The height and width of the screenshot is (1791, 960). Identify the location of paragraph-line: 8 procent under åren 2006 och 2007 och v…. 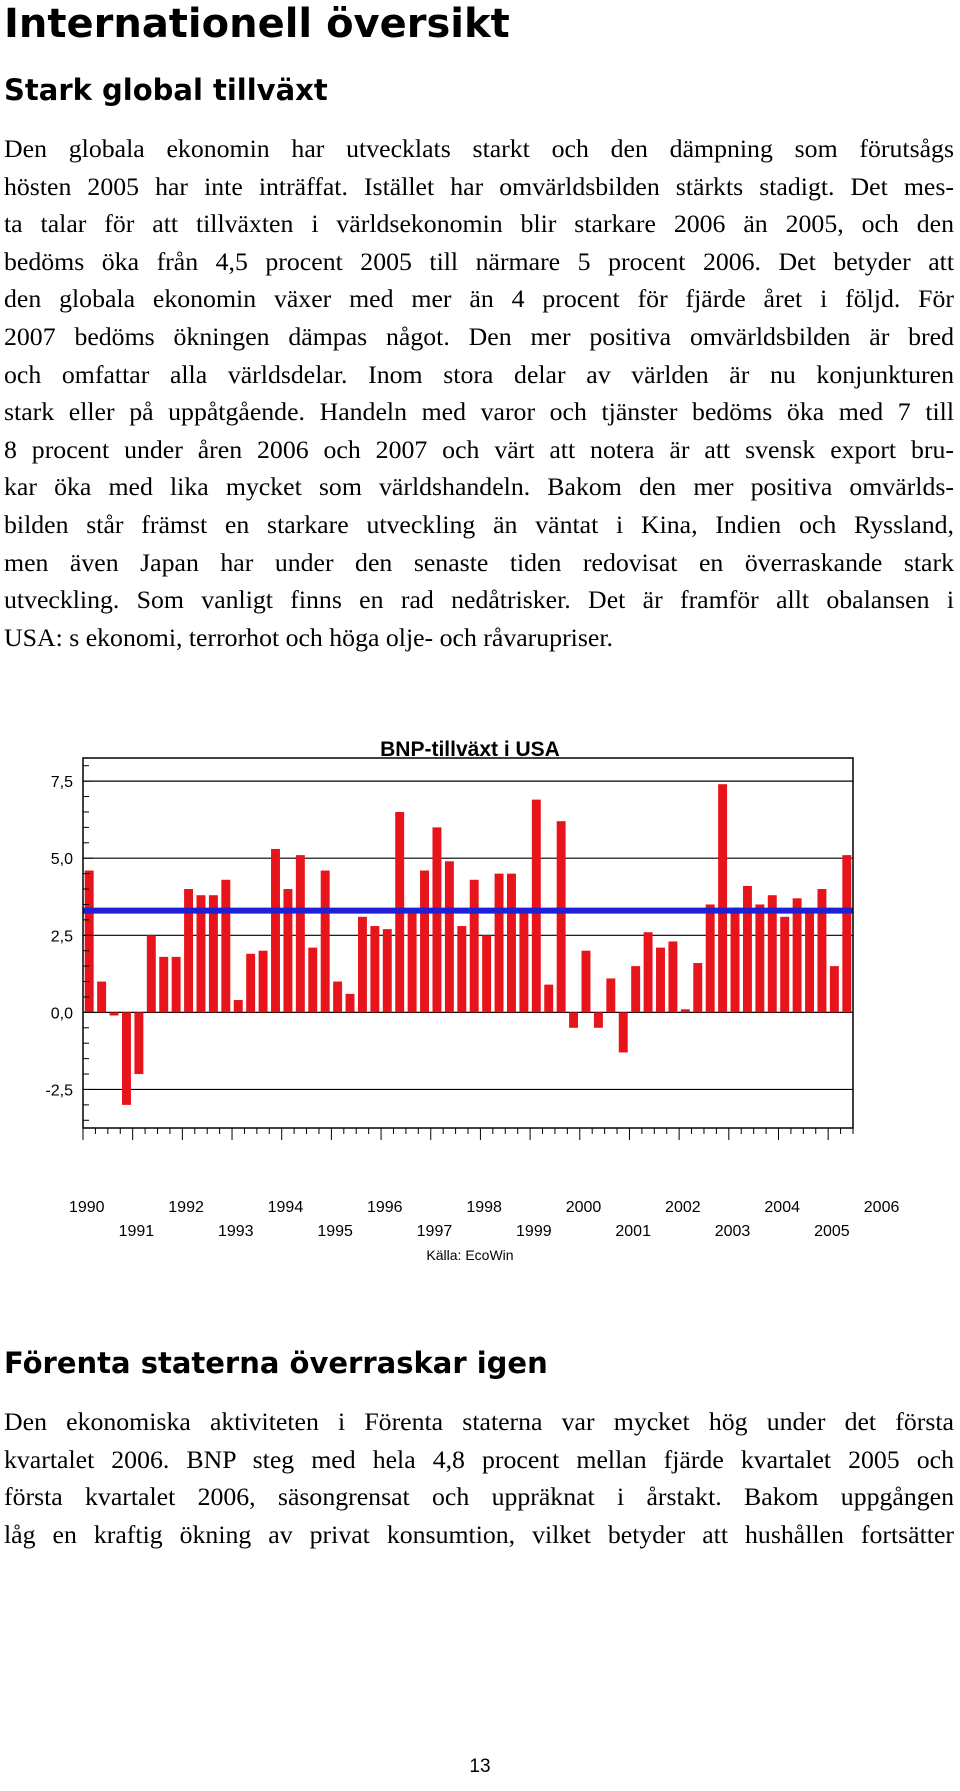
(479, 449).